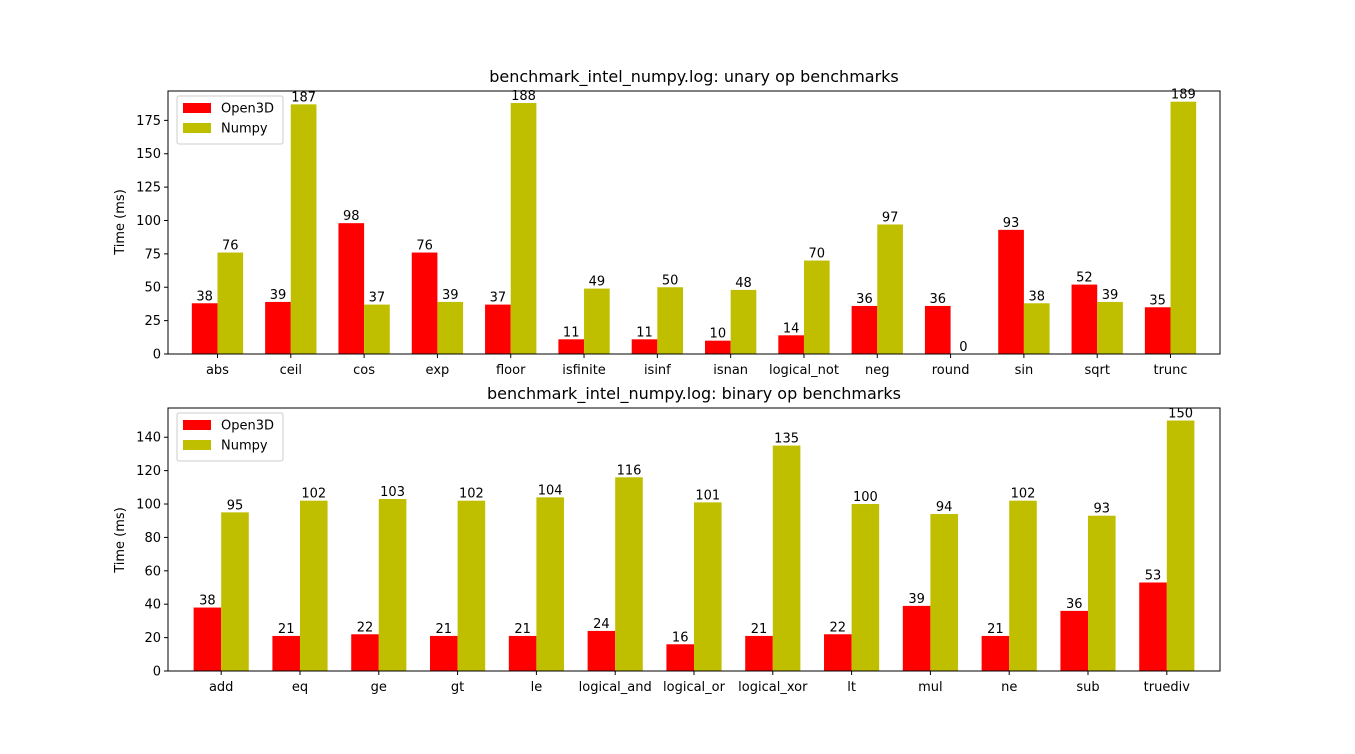 The image size is (1355, 754). Describe the element at coordinates (197, 108) in the screenshot. I see `unary-legend-swatch-open3d` at that location.